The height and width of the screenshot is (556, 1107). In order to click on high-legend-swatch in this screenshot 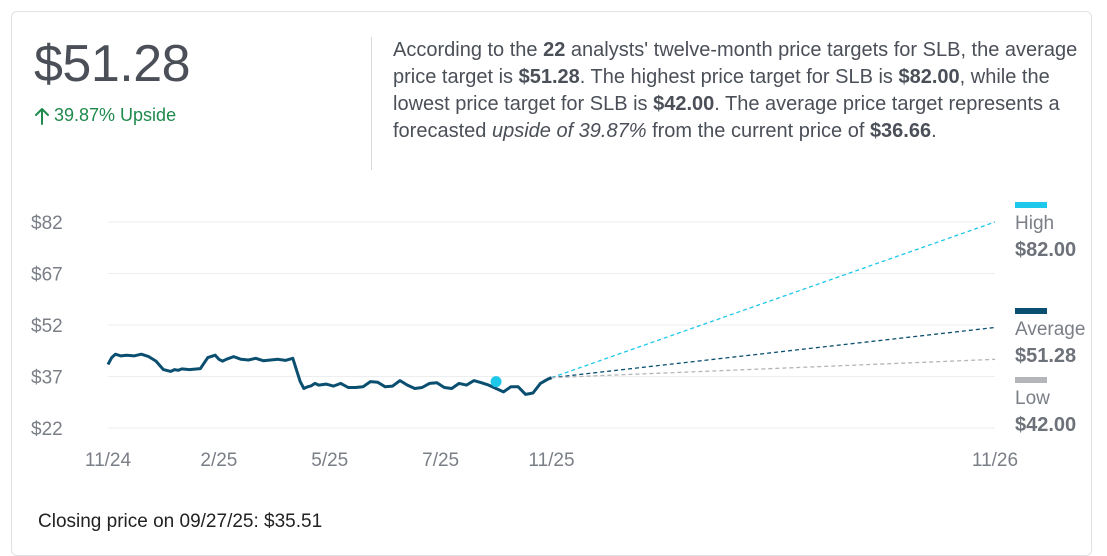, I will do `click(1031, 205)`.